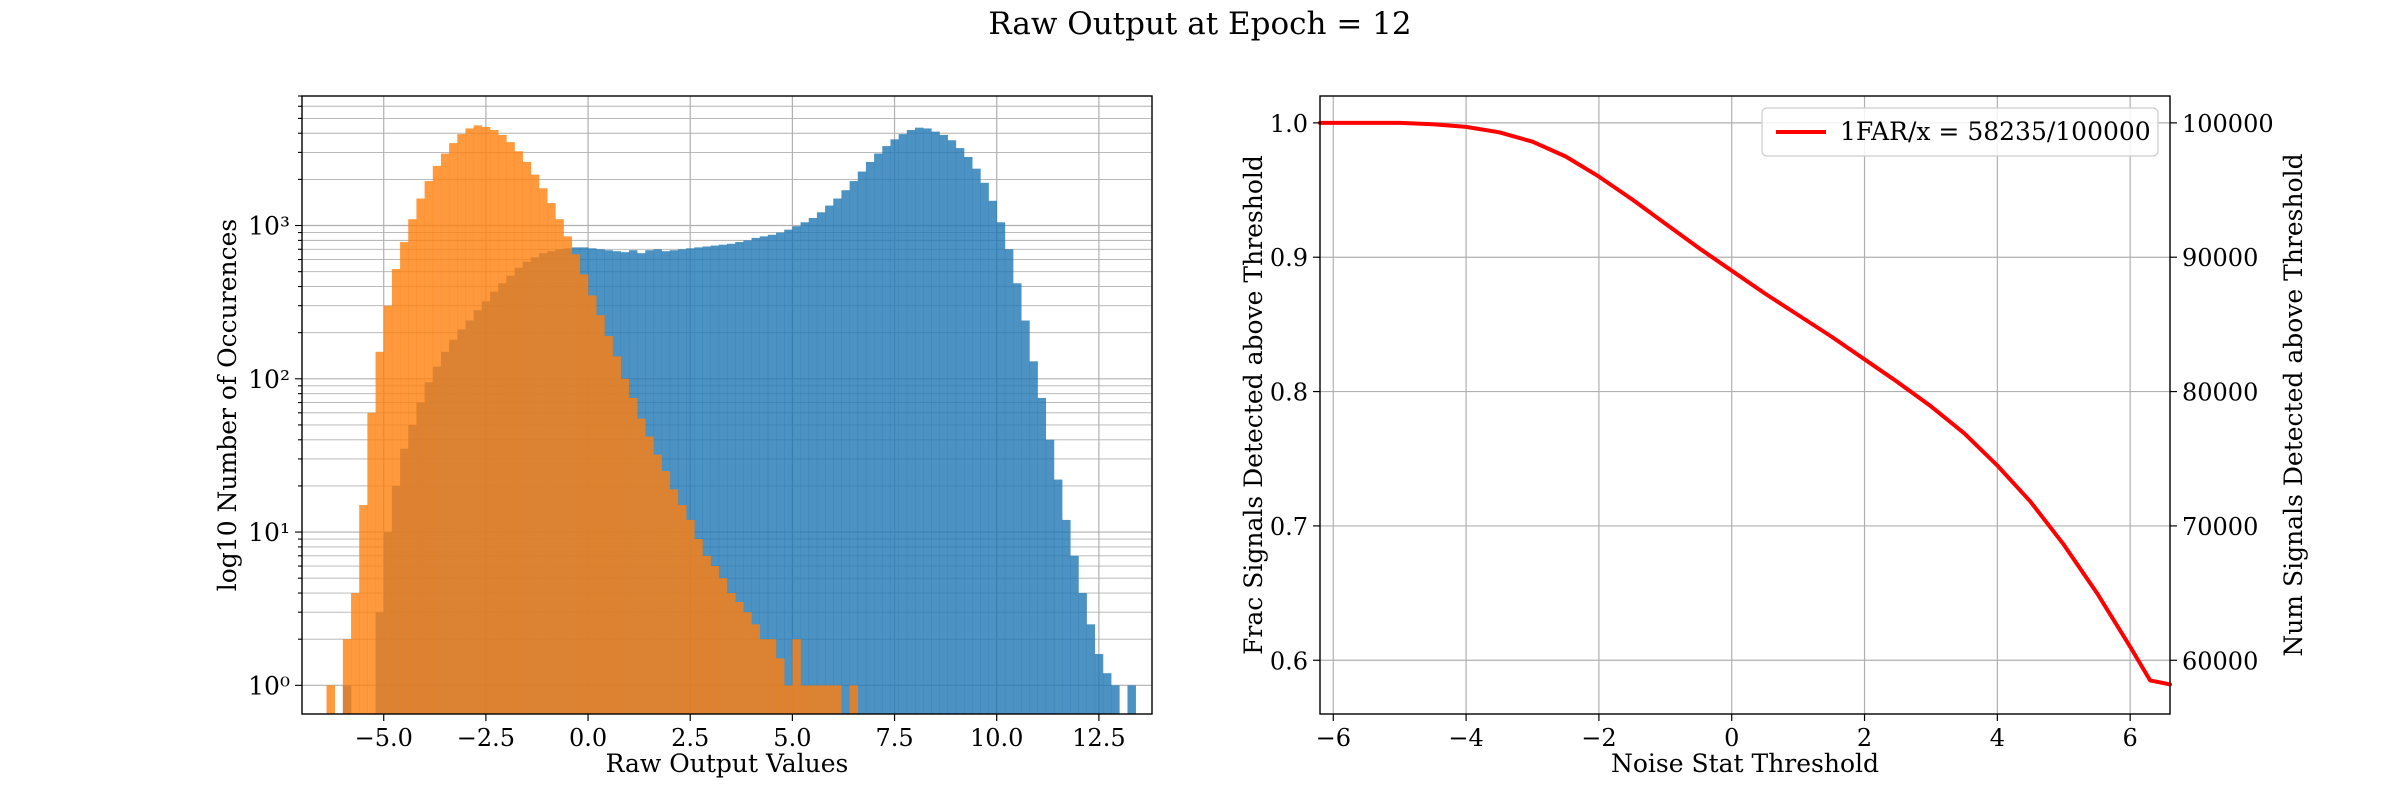 The image size is (2400, 804). What do you see at coordinates (2220, 661) in the screenshot?
I see `curve-y-right-tick-label: 60000` at bounding box center [2220, 661].